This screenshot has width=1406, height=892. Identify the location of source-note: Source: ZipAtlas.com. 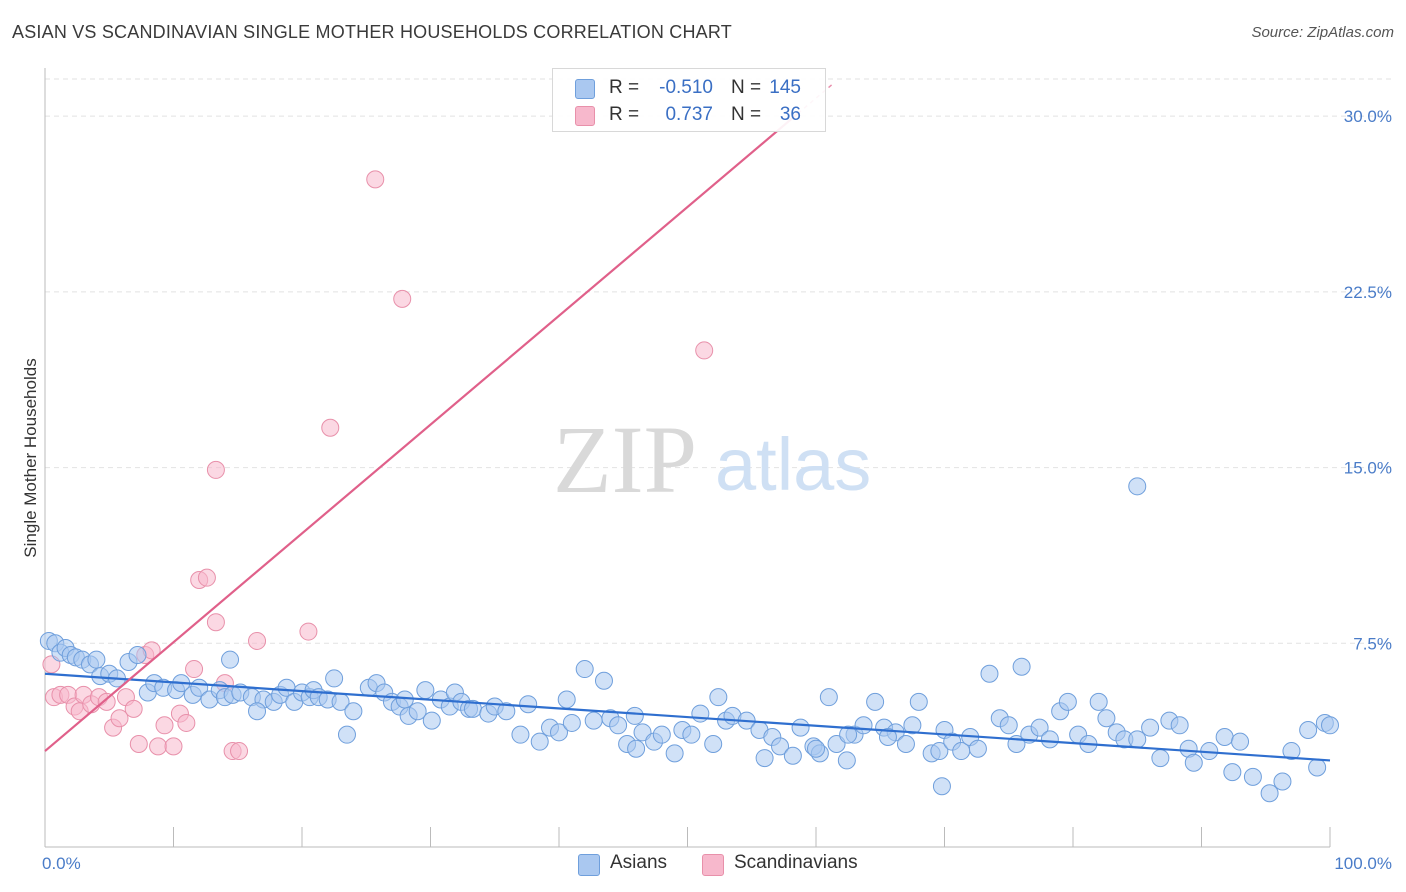
(1322, 32).